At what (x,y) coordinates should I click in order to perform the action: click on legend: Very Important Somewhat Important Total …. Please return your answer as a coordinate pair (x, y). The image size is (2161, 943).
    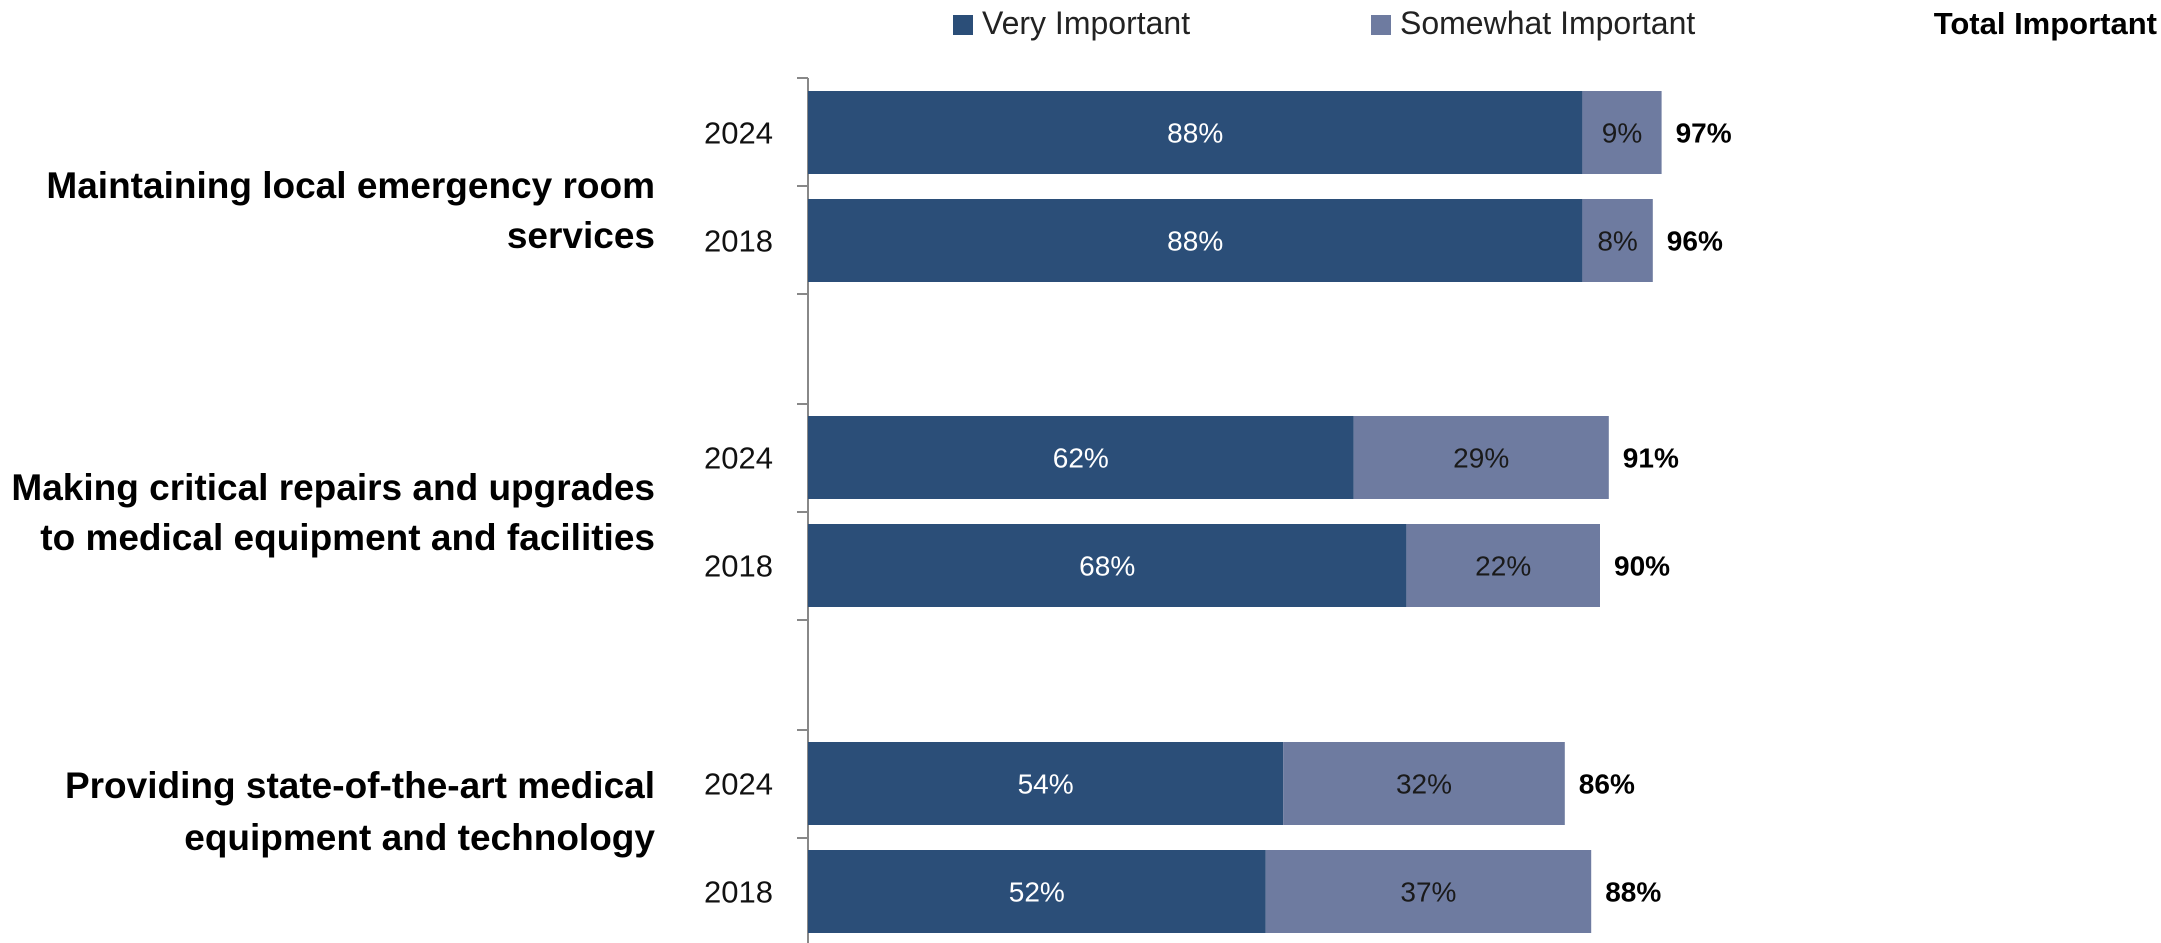
    Looking at the image, I should click on (1555, 23).